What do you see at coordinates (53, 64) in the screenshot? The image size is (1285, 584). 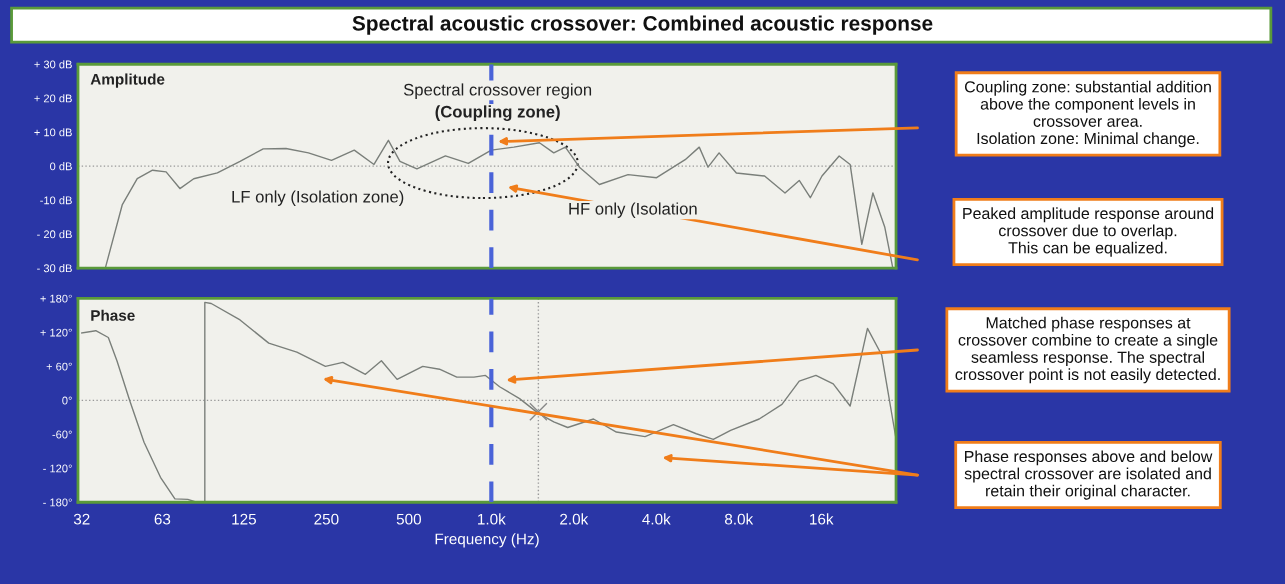 I see `y-tick-label: + 30 dB` at bounding box center [53, 64].